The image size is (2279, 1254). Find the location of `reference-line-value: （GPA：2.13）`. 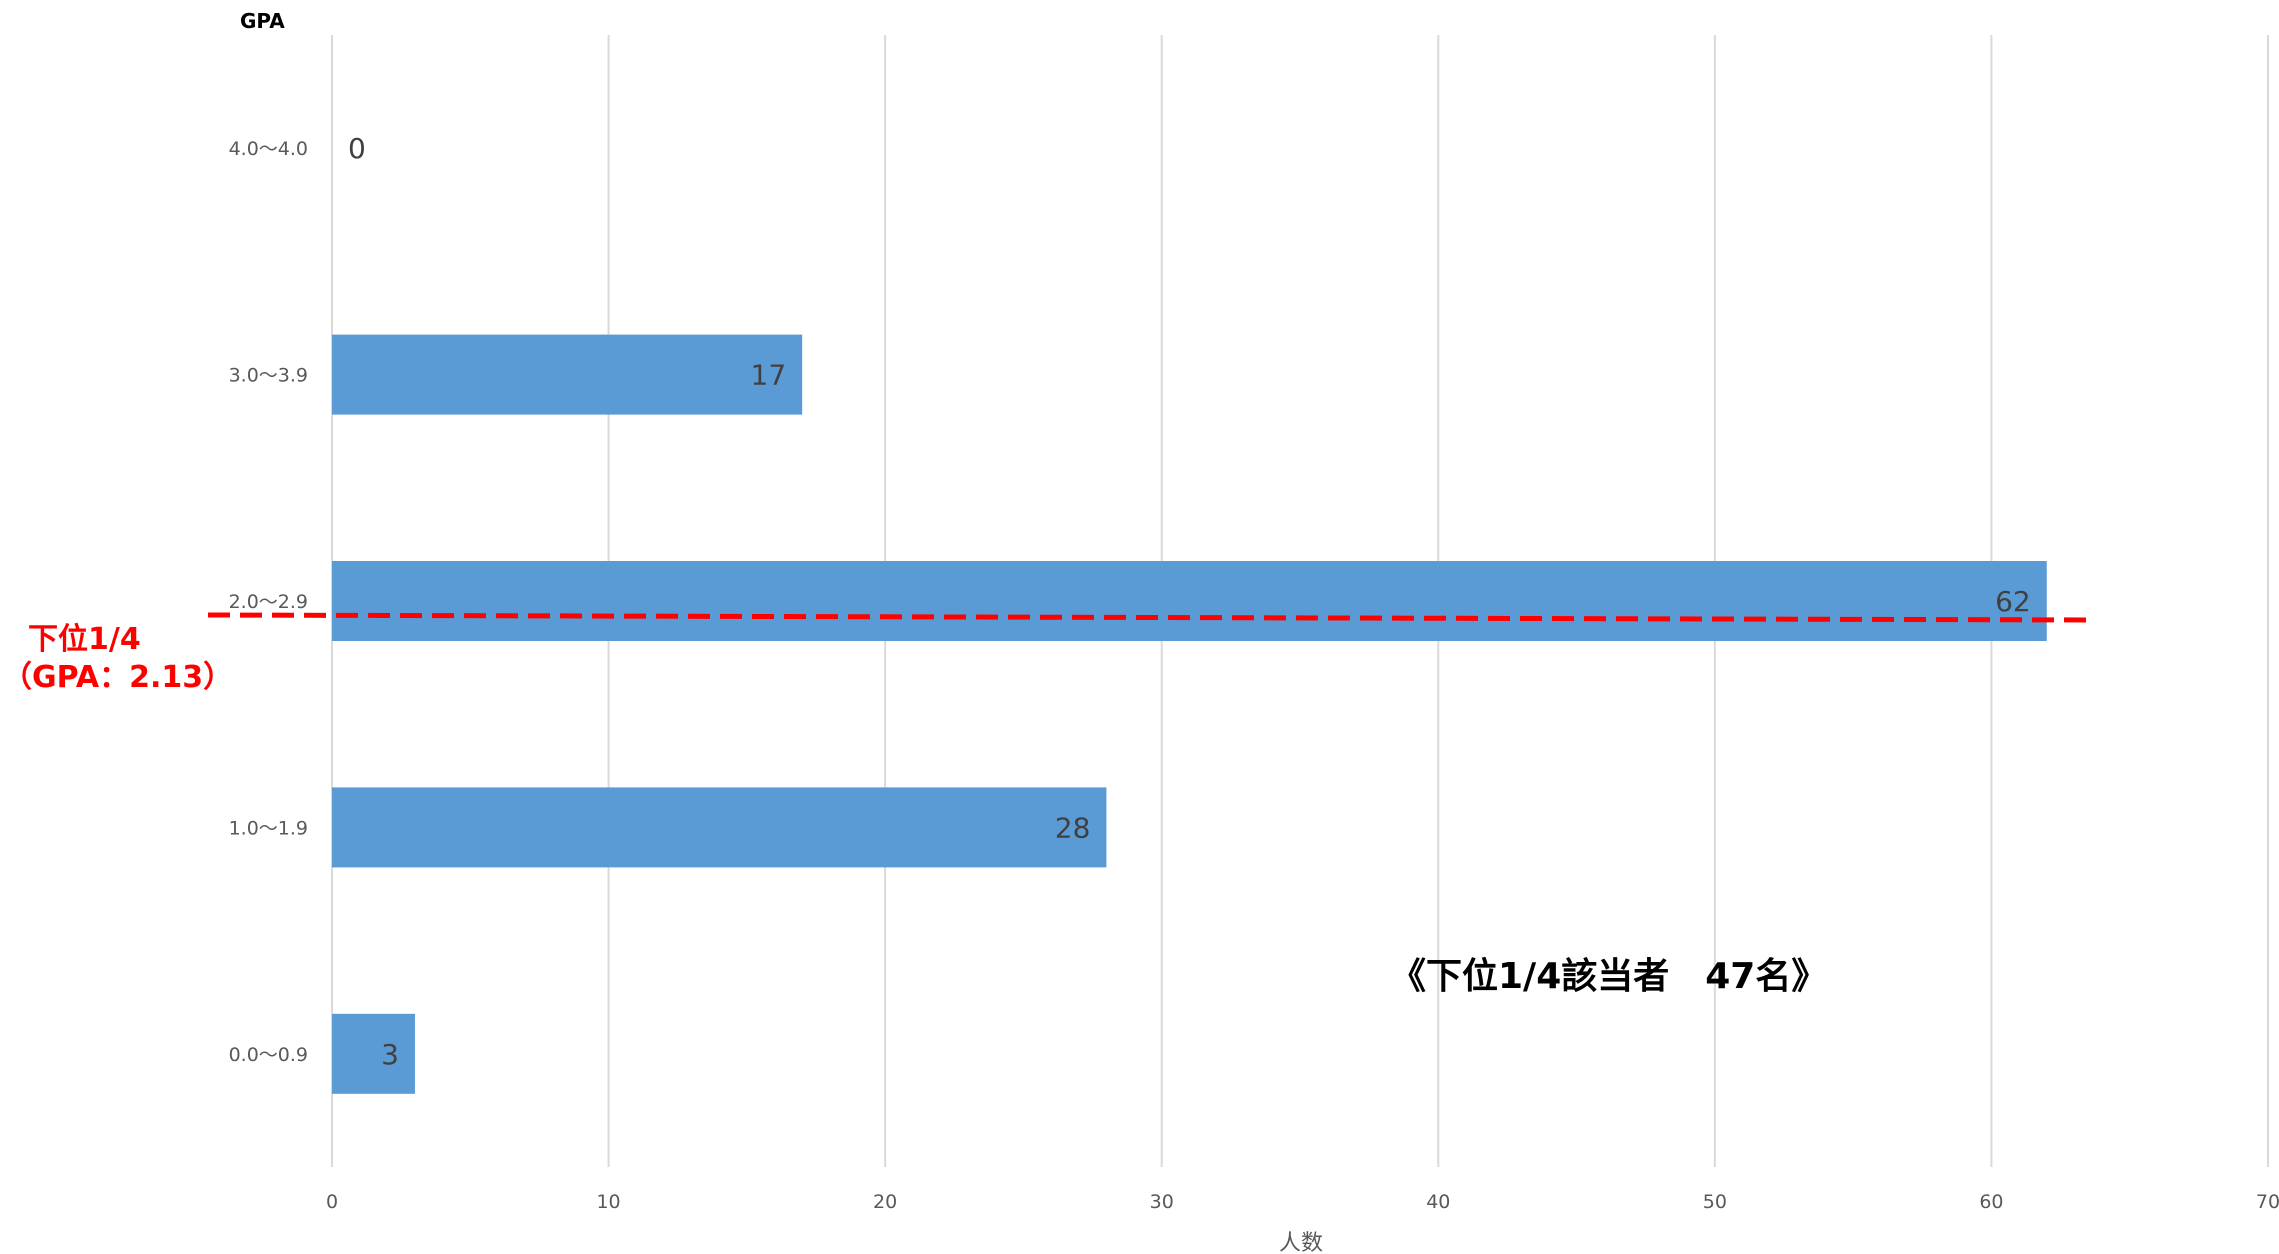

reference-line-value: （GPA：2.13） is located at coordinates (117, 677).